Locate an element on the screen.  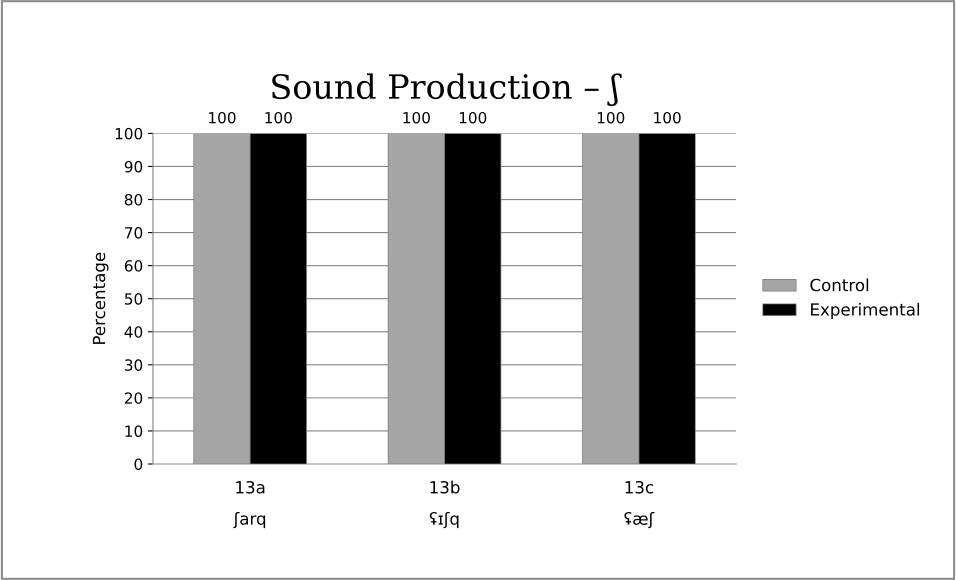
y-axis-title: Percentage is located at coordinates (100, 298).